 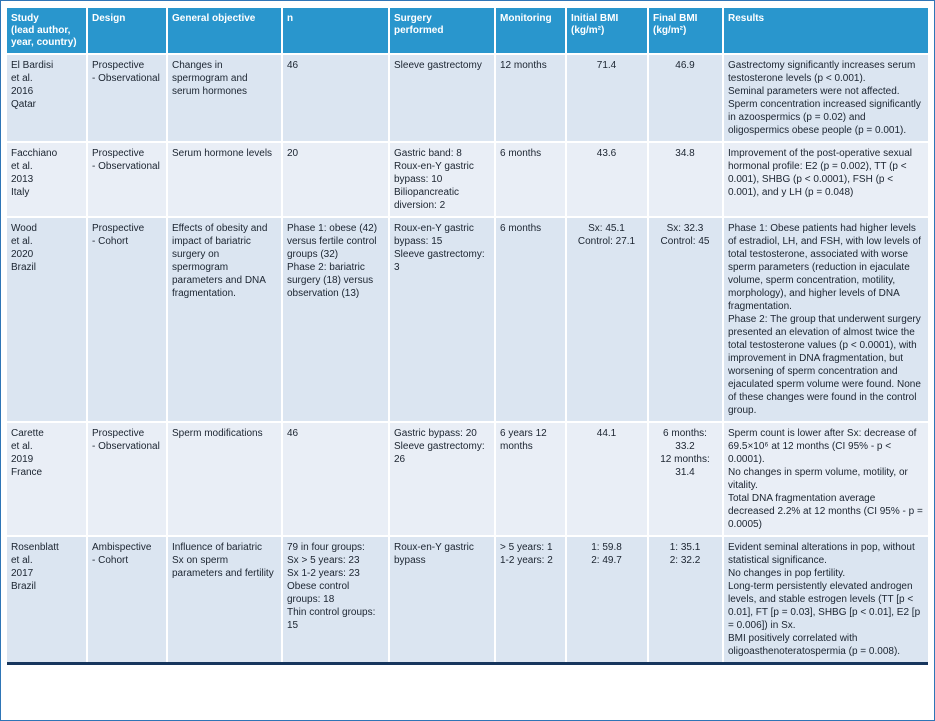 What do you see at coordinates (127, 31) in the screenshot?
I see `col-header-design: Design` at bounding box center [127, 31].